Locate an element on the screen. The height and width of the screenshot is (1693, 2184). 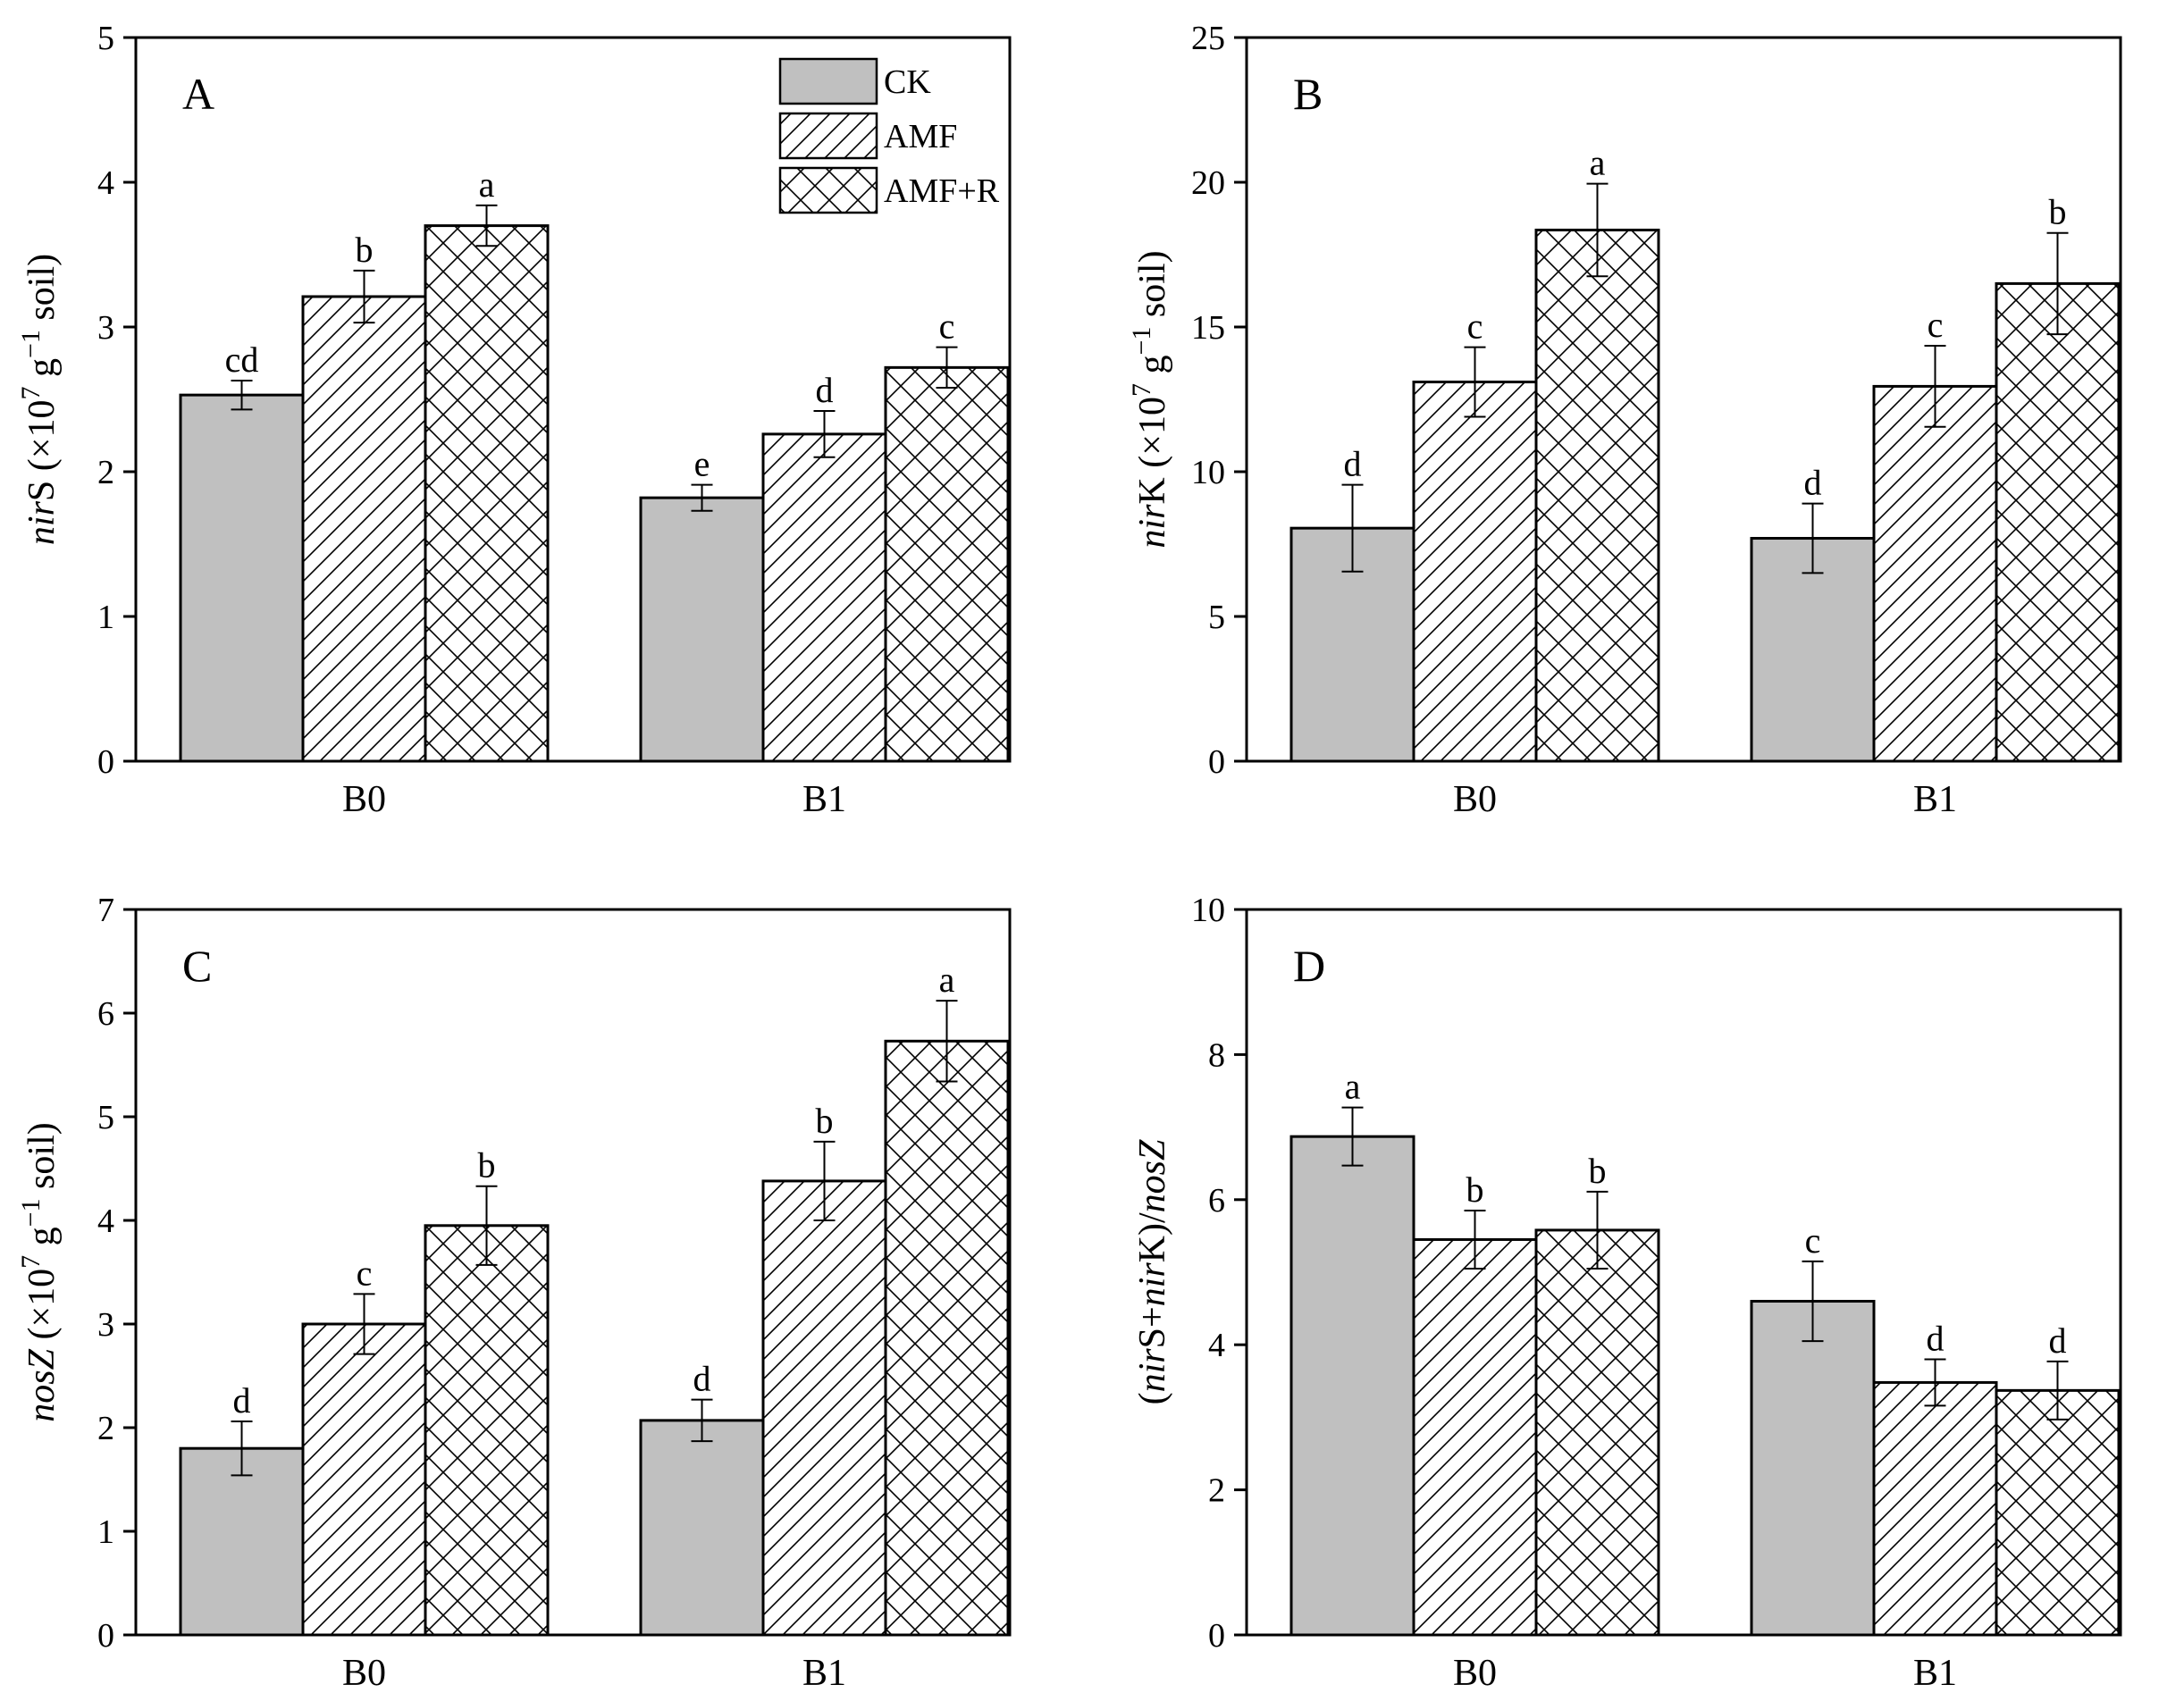
significance-letter-c-amf-b0: c is located at coordinates (365, 1273).